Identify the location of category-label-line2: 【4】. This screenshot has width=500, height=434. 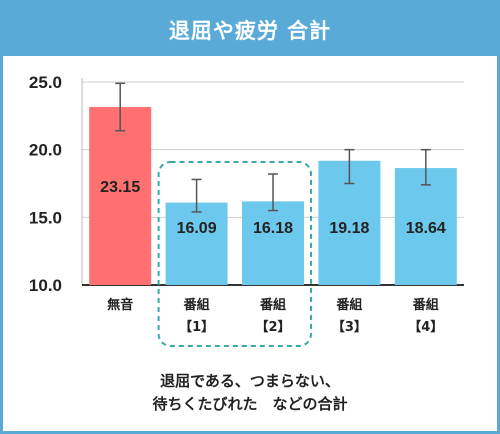
(425, 327).